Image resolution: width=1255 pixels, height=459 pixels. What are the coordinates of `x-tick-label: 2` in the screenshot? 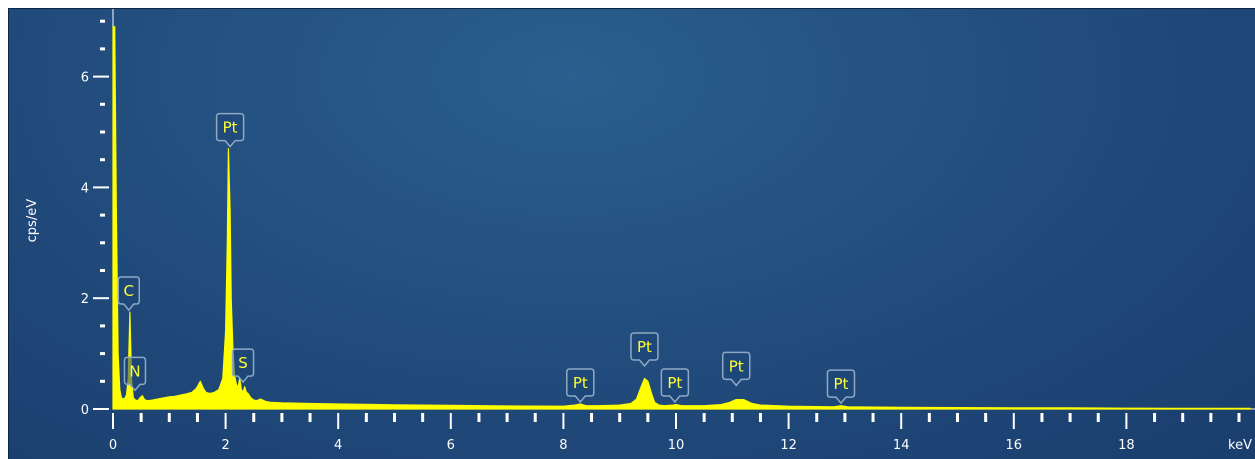 It's located at (225, 445).